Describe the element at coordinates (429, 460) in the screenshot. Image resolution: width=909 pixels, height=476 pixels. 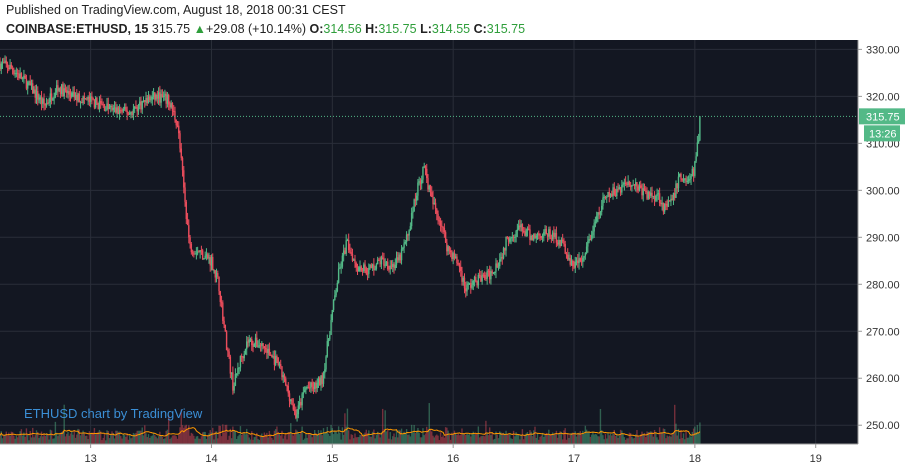
I see `time-axis` at that location.